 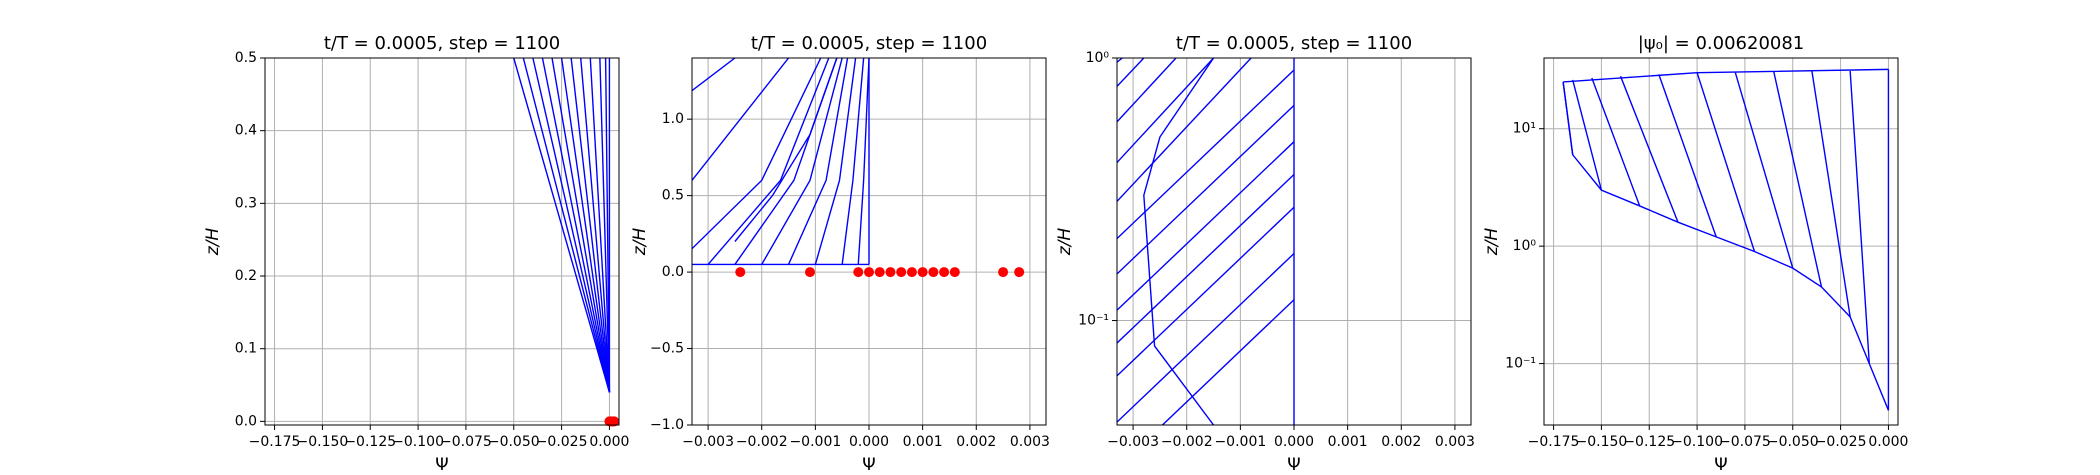 What do you see at coordinates (673, 196) in the screenshot?
I see `y-tick-label: 0.5` at bounding box center [673, 196].